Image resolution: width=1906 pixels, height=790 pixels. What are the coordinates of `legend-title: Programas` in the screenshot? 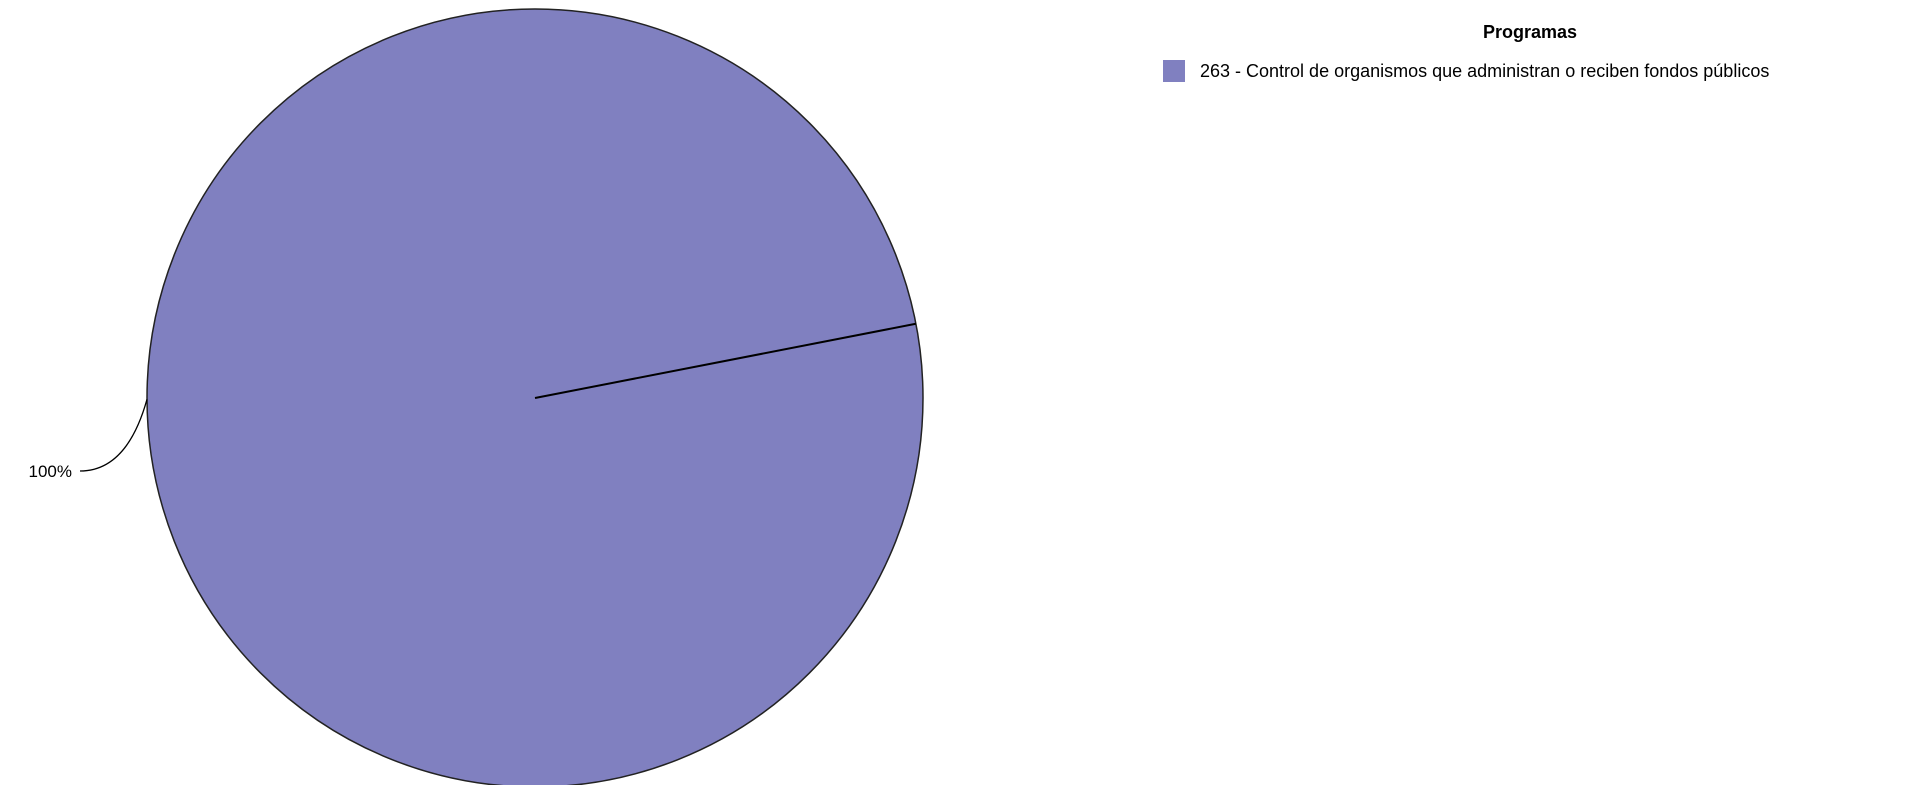 It's located at (1530, 32).